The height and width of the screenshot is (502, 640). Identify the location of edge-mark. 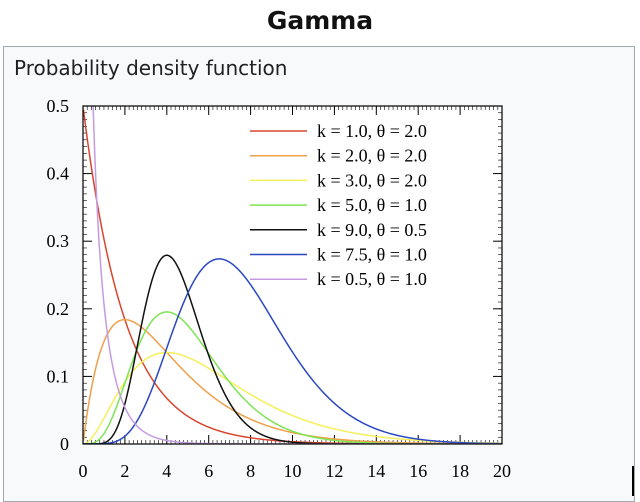
(633, 481).